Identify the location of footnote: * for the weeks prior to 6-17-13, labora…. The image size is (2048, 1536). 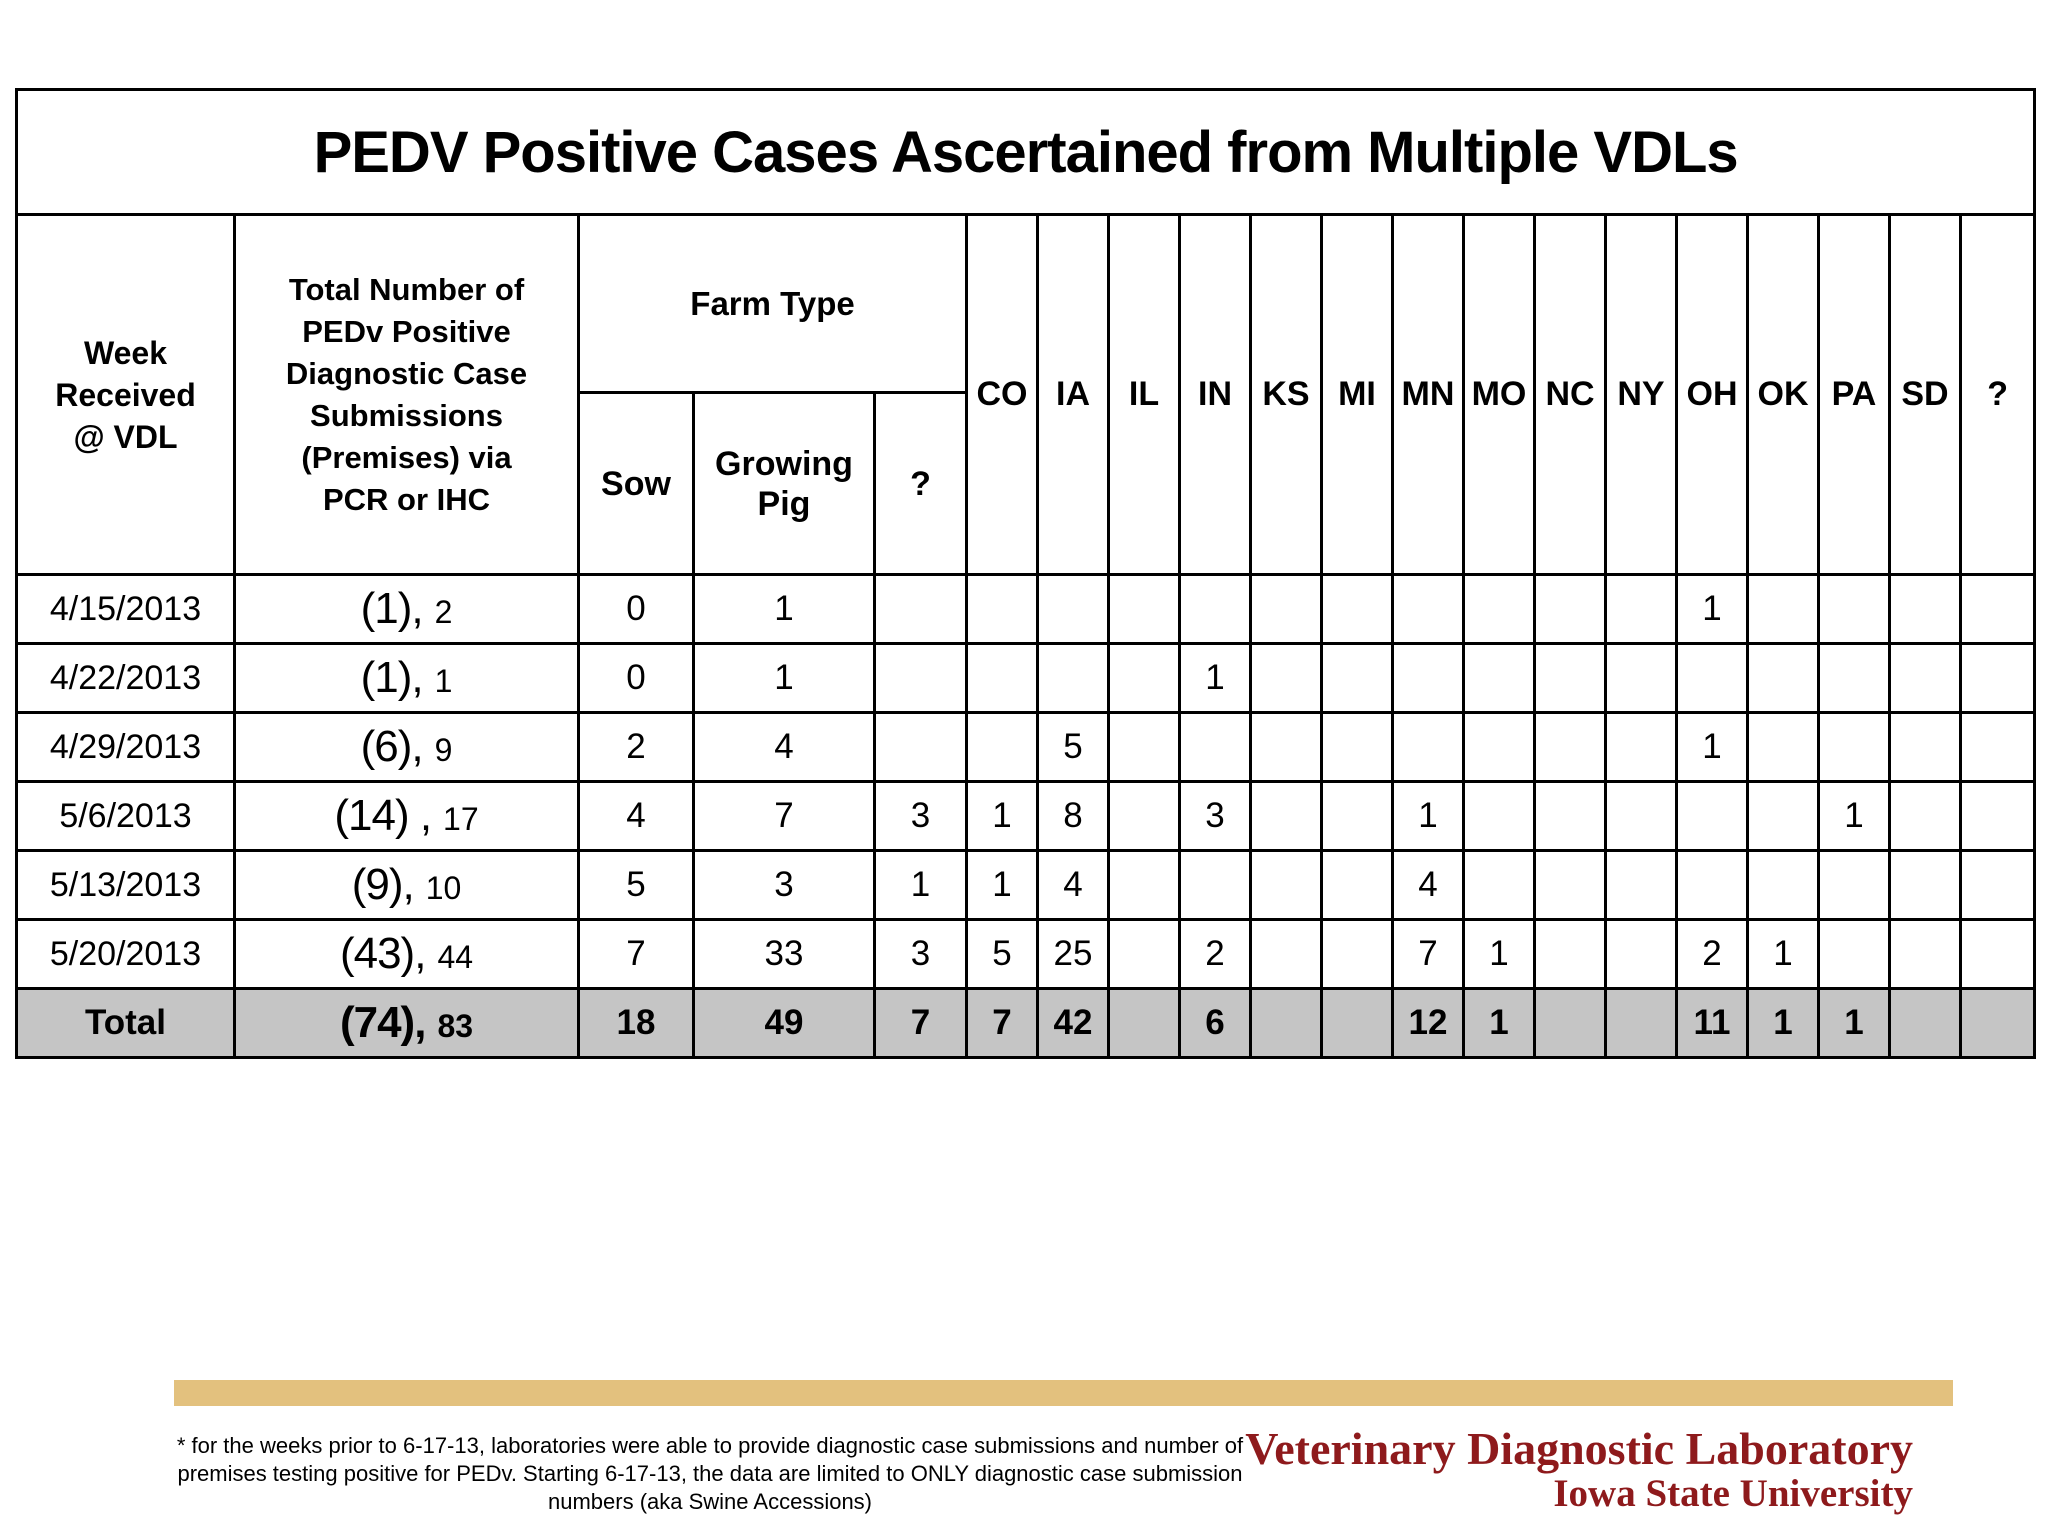
(710, 1474).